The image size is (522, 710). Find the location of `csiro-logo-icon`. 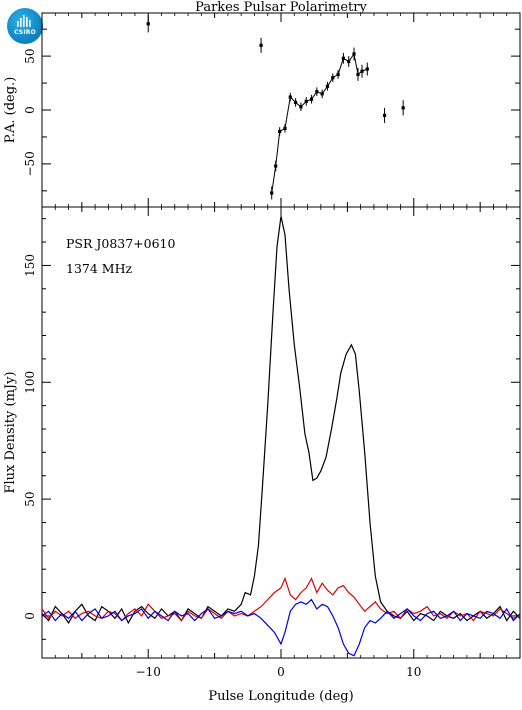

csiro-logo-icon is located at coordinates (24, 21).